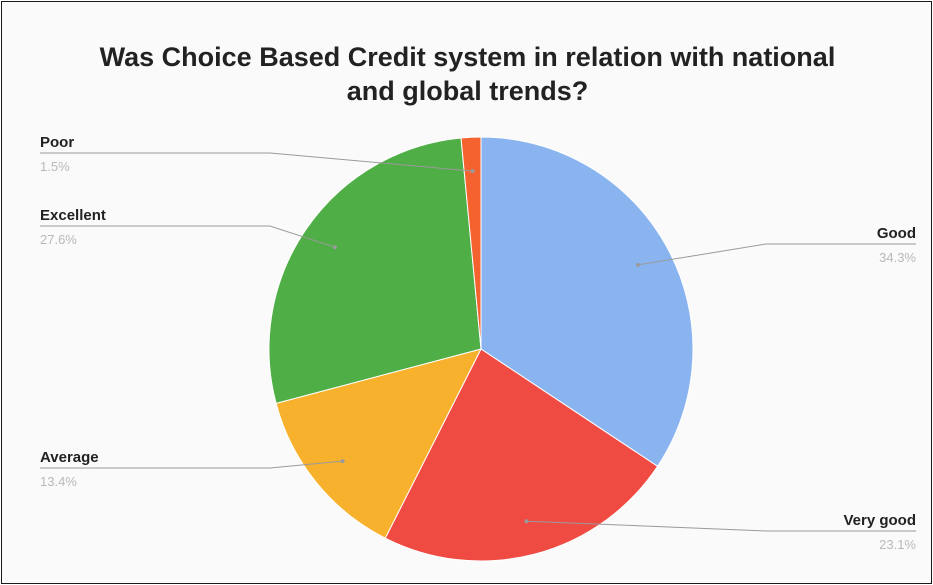 The image size is (933, 585). Describe the element at coordinates (191, 464) in the screenshot. I see `callout-line-average` at that location.